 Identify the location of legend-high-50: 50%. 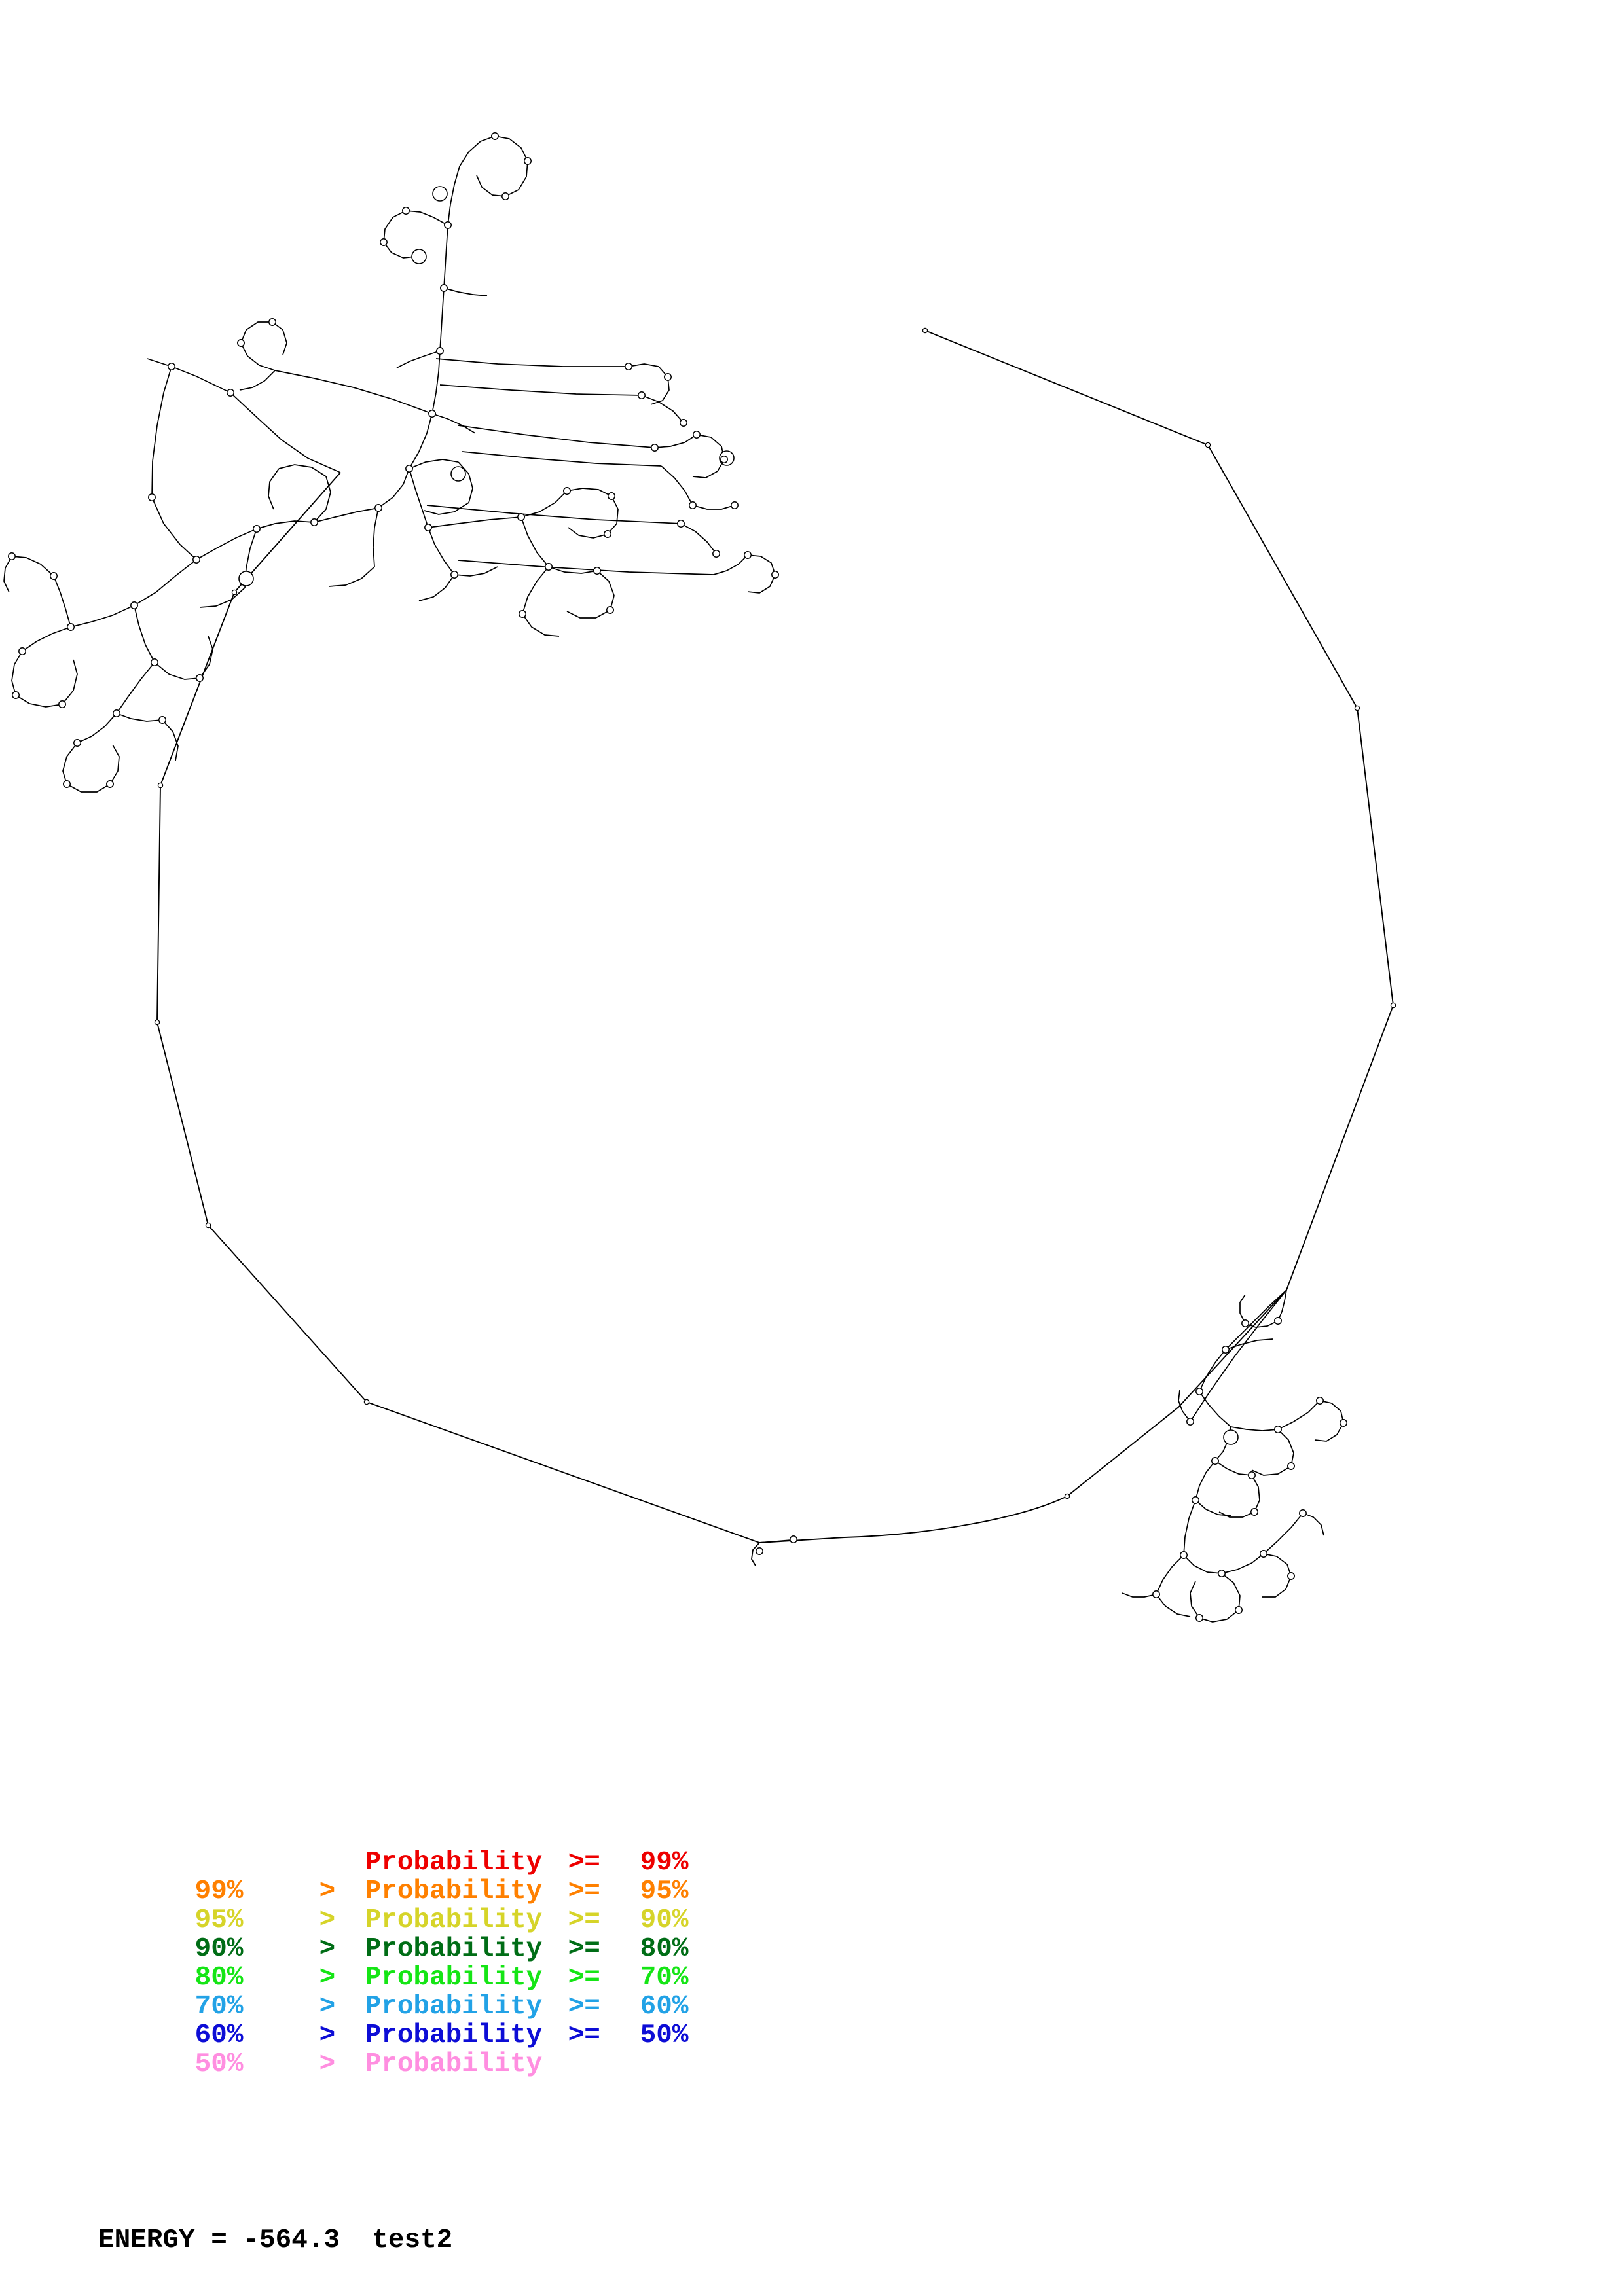
(664, 2035).